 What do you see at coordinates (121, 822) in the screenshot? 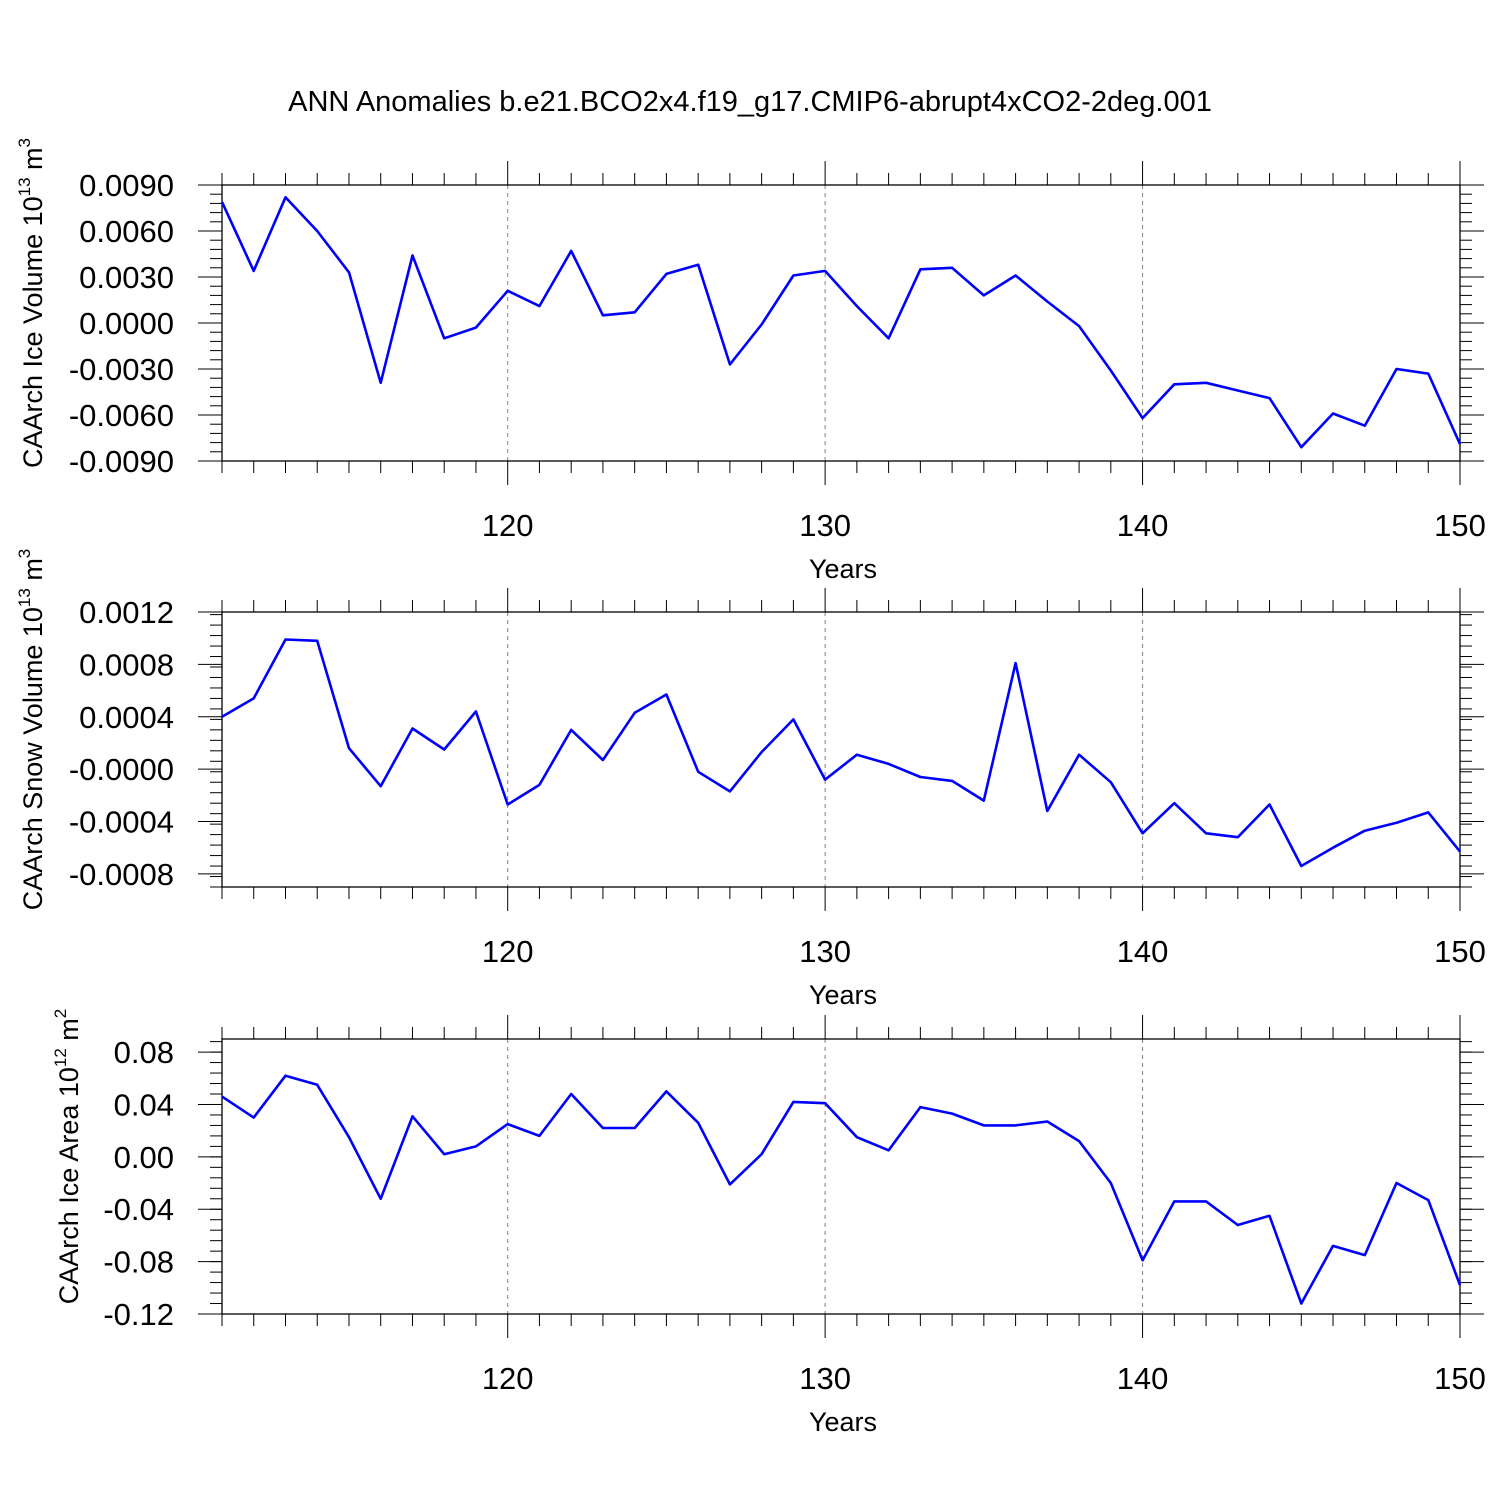
I see `y-tick-label: -0.0004` at bounding box center [121, 822].